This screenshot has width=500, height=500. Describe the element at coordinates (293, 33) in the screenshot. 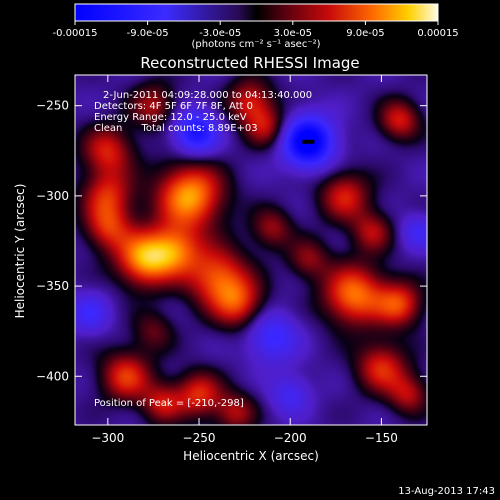

I see `colorbar-tick-label: 3.0e-05` at that location.